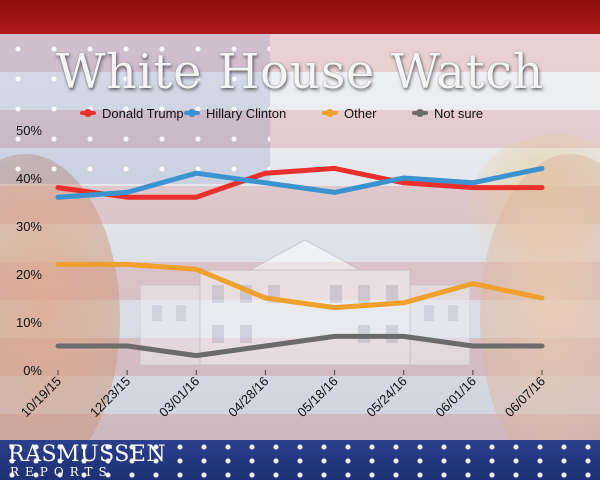 The height and width of the screenshot is (480, 600). I want to click on x-tick-label: 04/28/16, so click(248, 397).